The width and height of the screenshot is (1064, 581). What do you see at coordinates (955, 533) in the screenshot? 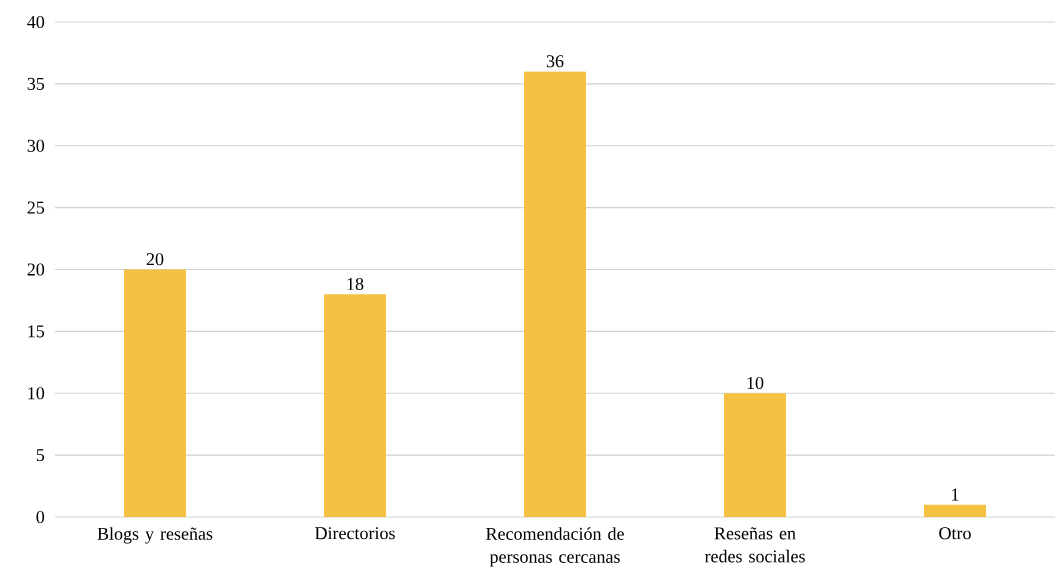
I see `x-tick-label: Otro` at bounding box center [955, 533].